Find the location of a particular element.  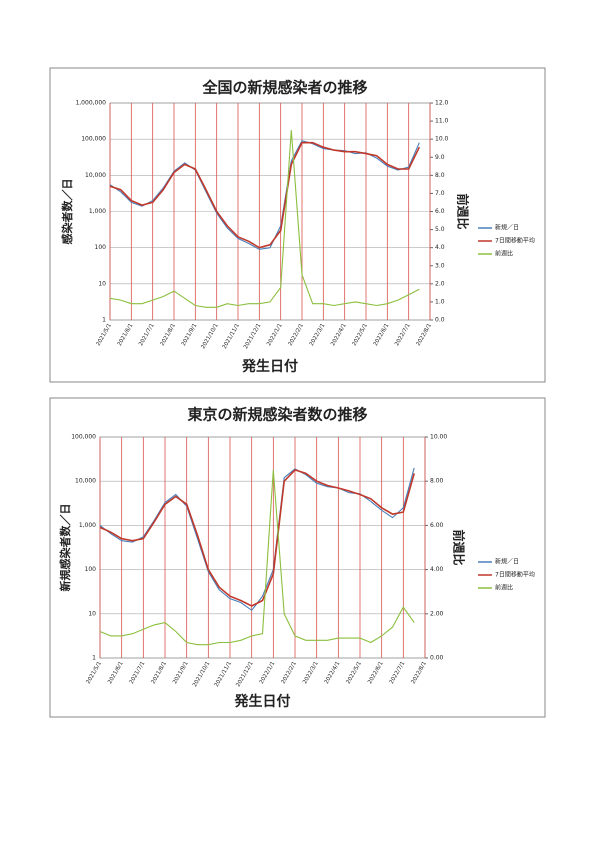

y2-tick-label: 6.0 is located at coordinates (440, 211).